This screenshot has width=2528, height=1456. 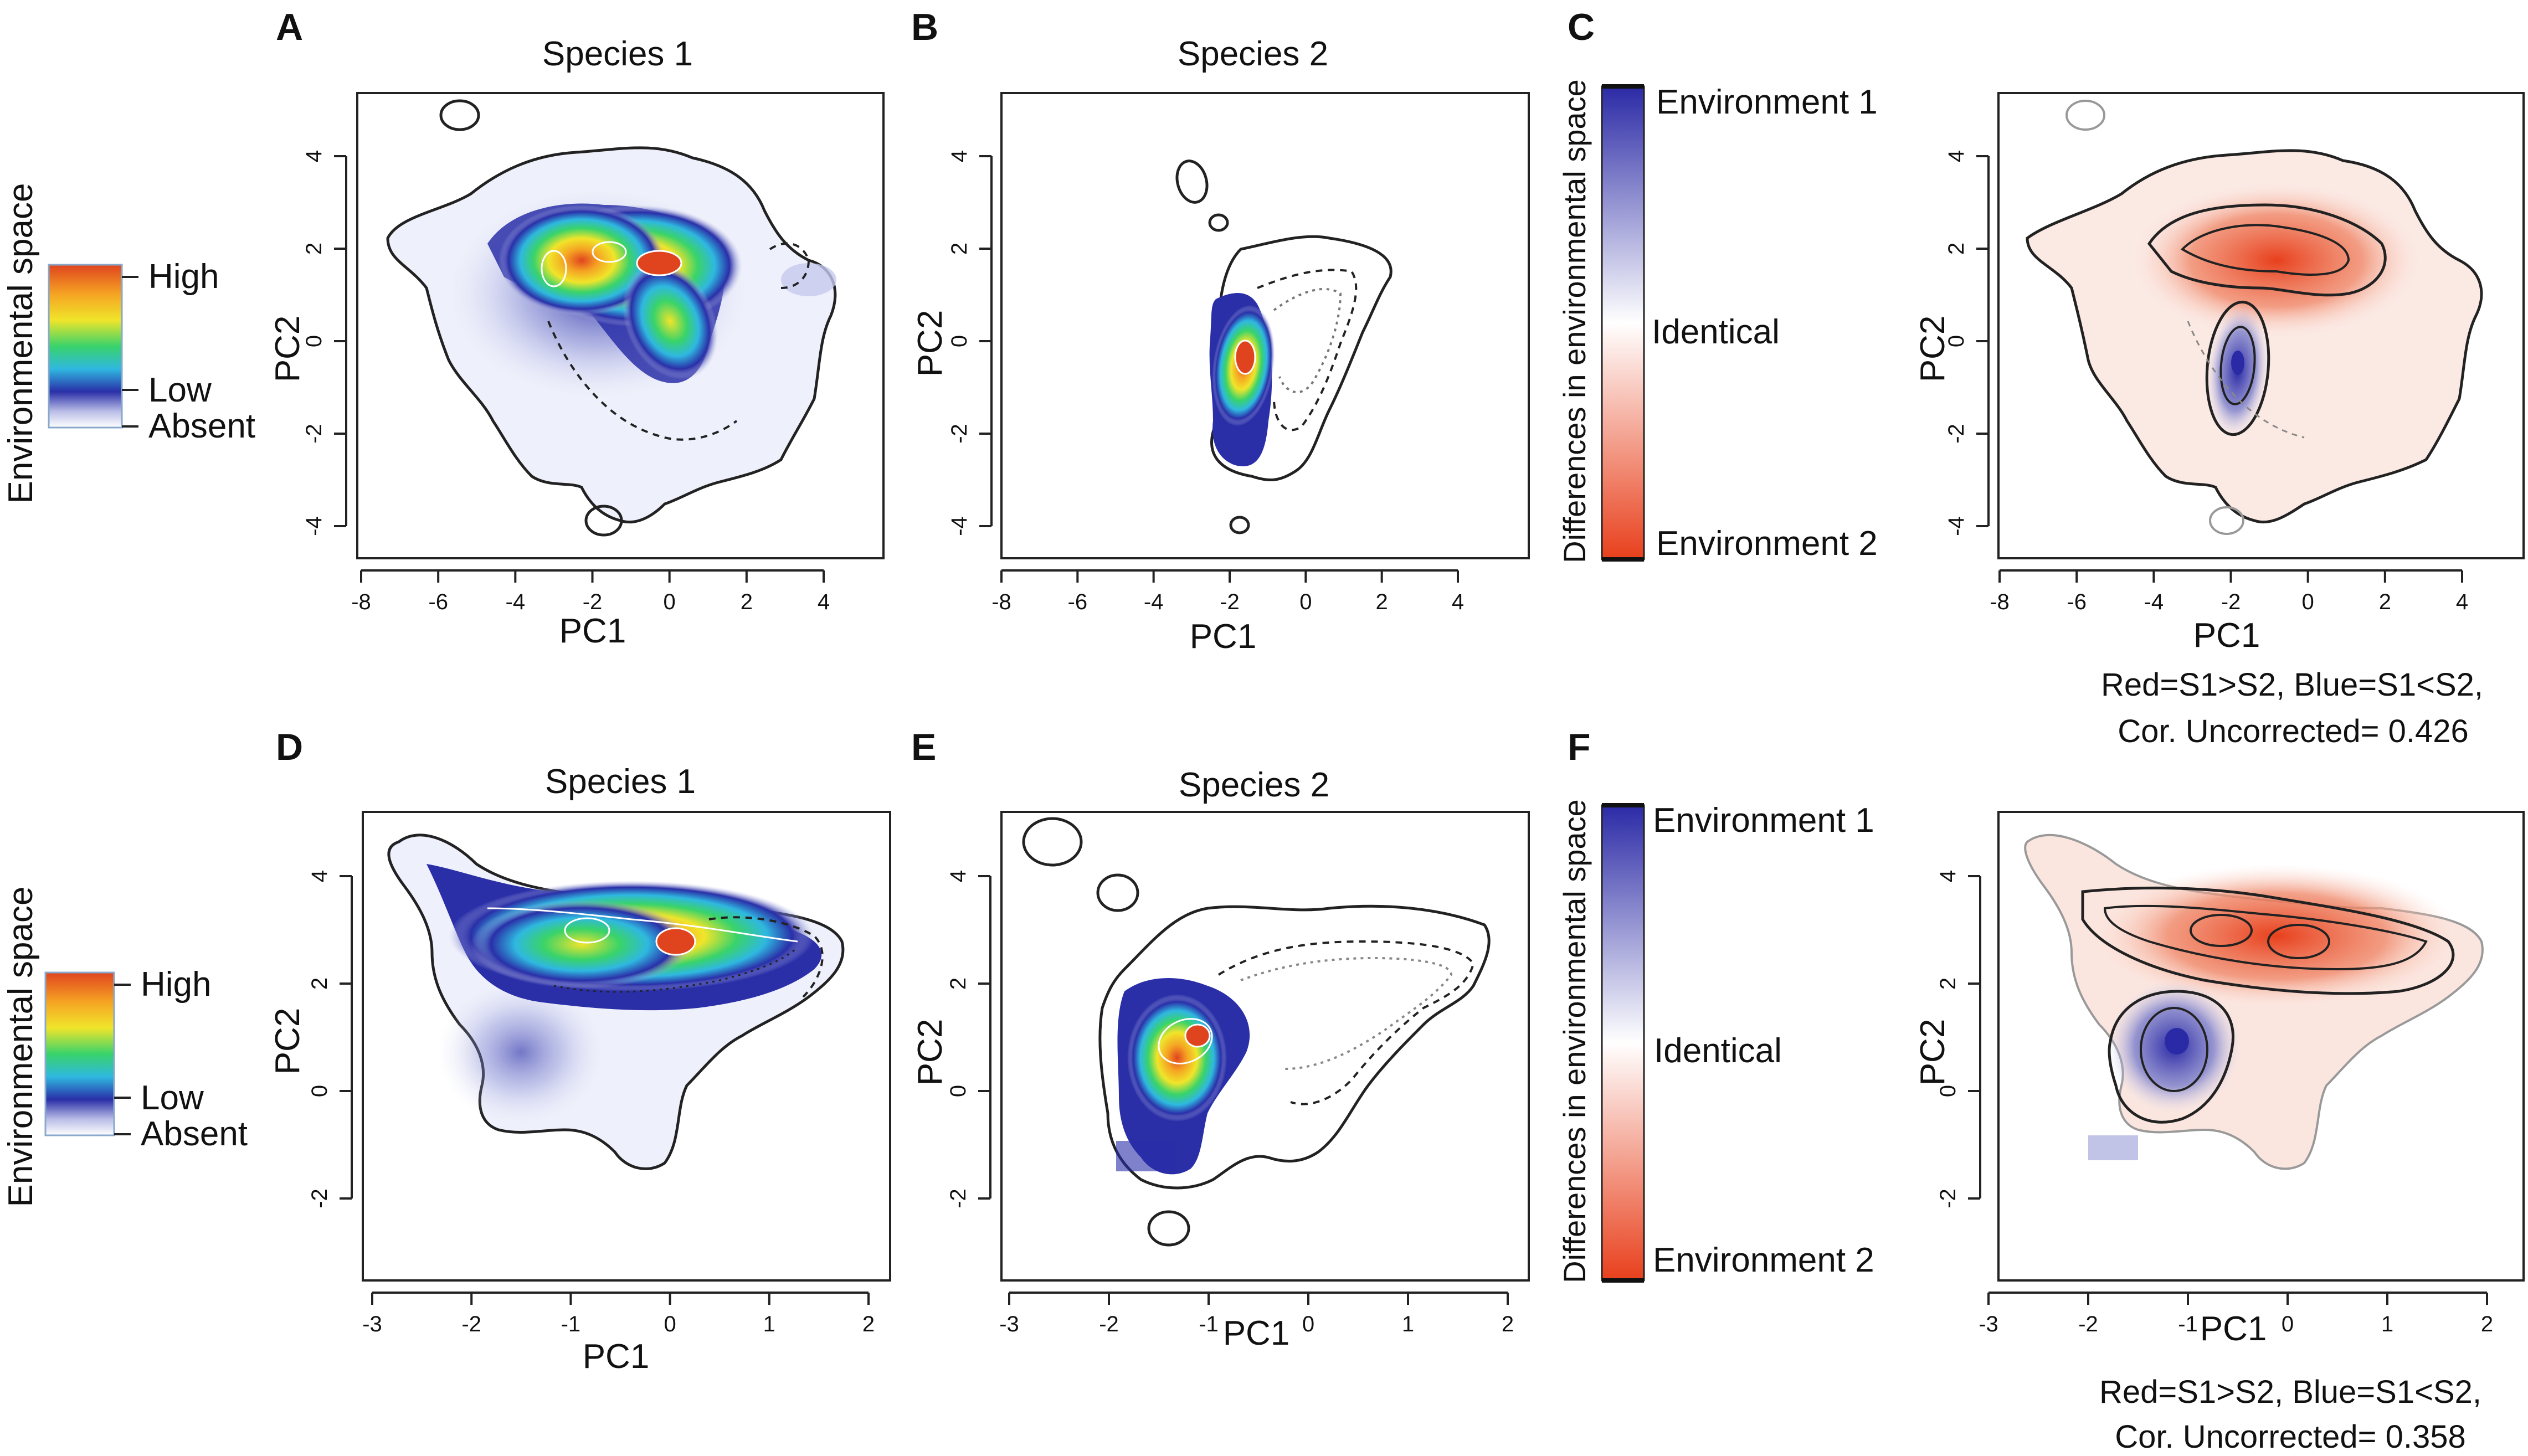 What do you see at coordinates (951, 1037) in the screenshot?
I see `panel-e-y-axis: PC2` at bounding box center [951, 1037].